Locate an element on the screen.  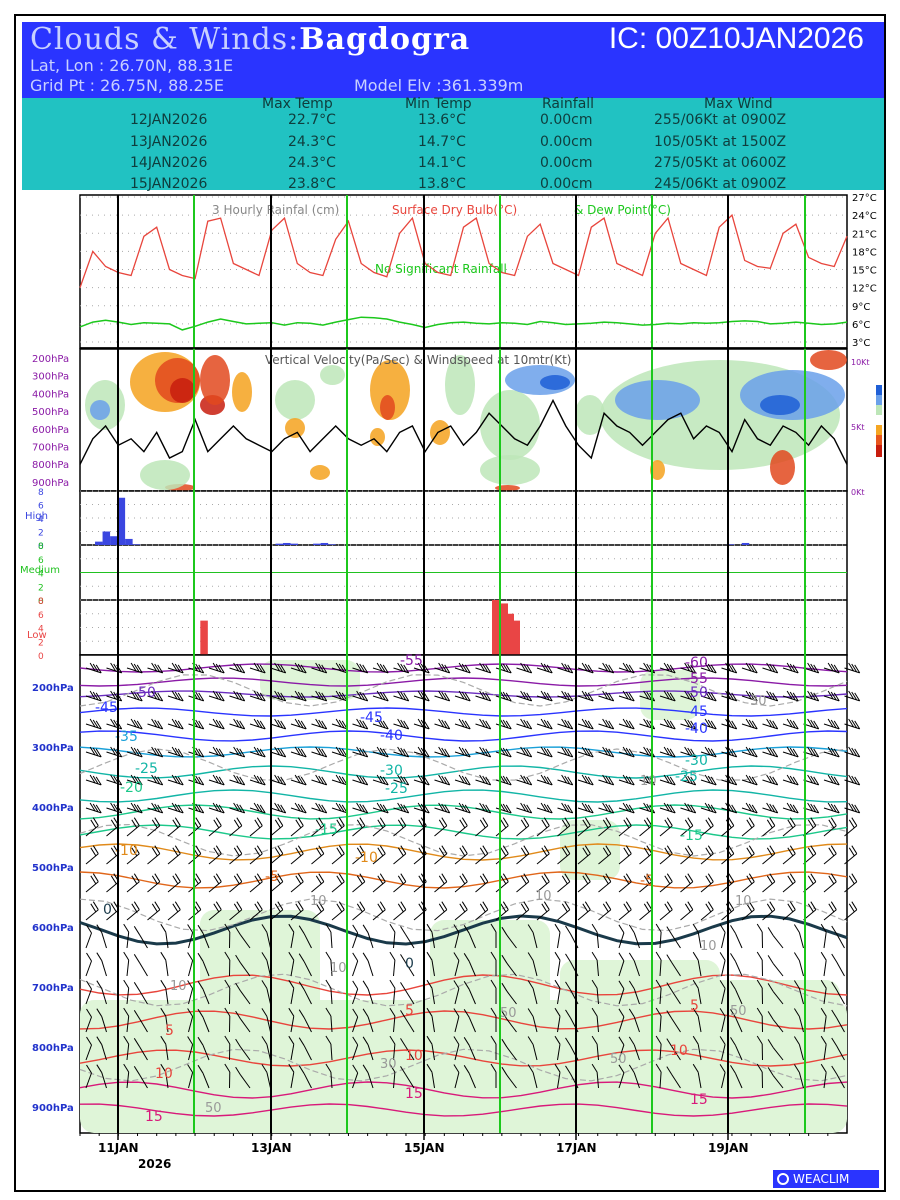
dewpoint-legend: & Dew Point(°C) is located at coordinates (622, 210).